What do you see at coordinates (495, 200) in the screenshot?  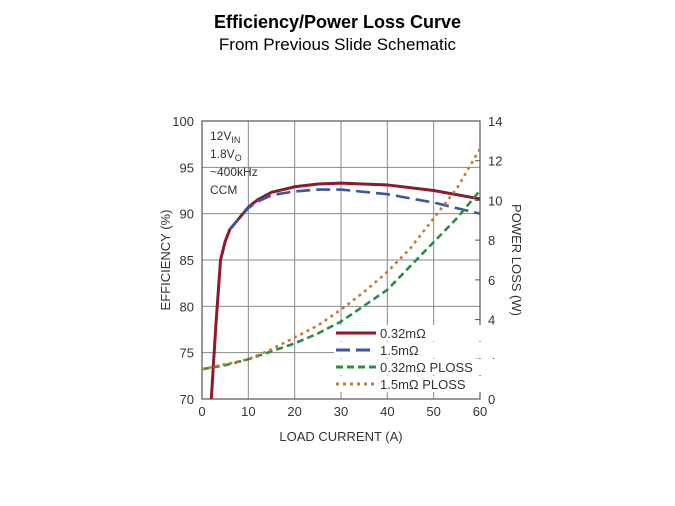 I see `y2-tick-label: 10` at bounding box center [495, 200].